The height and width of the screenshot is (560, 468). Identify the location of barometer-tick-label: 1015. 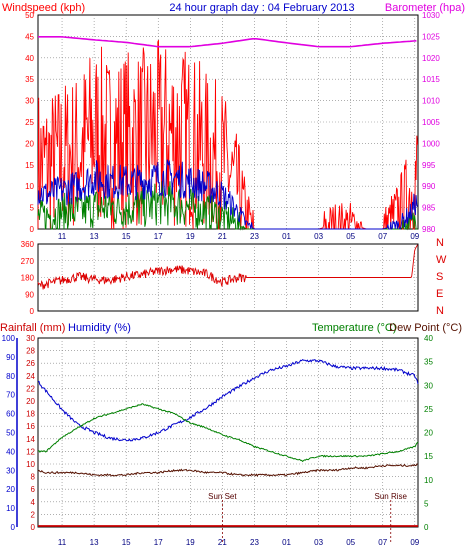
(431, 79).